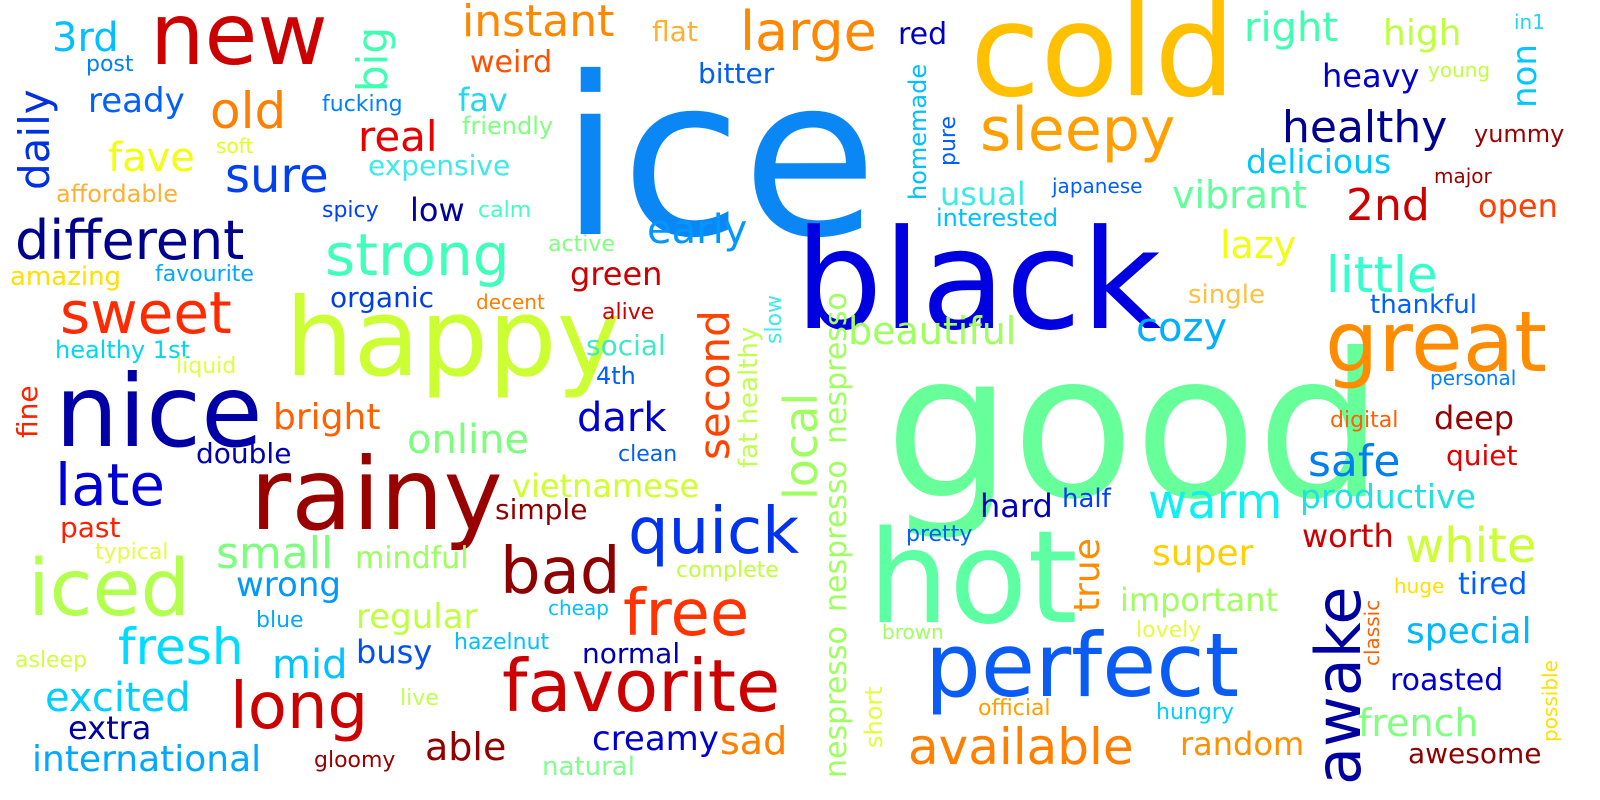  I want to click on word-friendly: friendly, so click(508, 126).